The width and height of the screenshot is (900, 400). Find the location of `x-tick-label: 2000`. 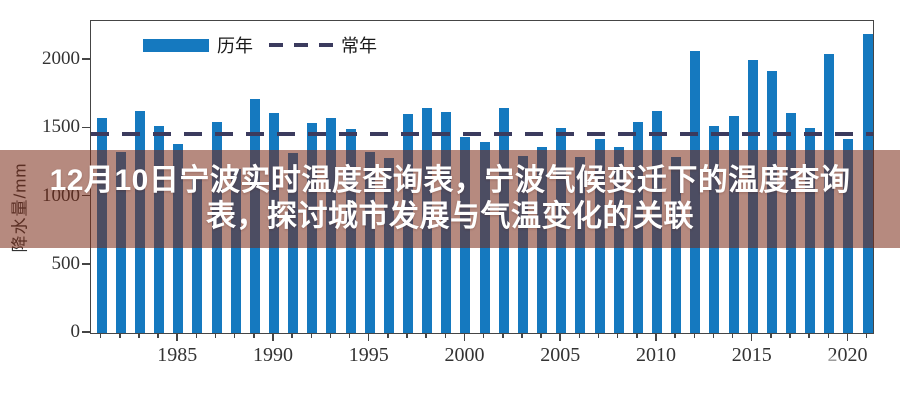

x-tick-label: 2000 is located at coordinates (464, 355).